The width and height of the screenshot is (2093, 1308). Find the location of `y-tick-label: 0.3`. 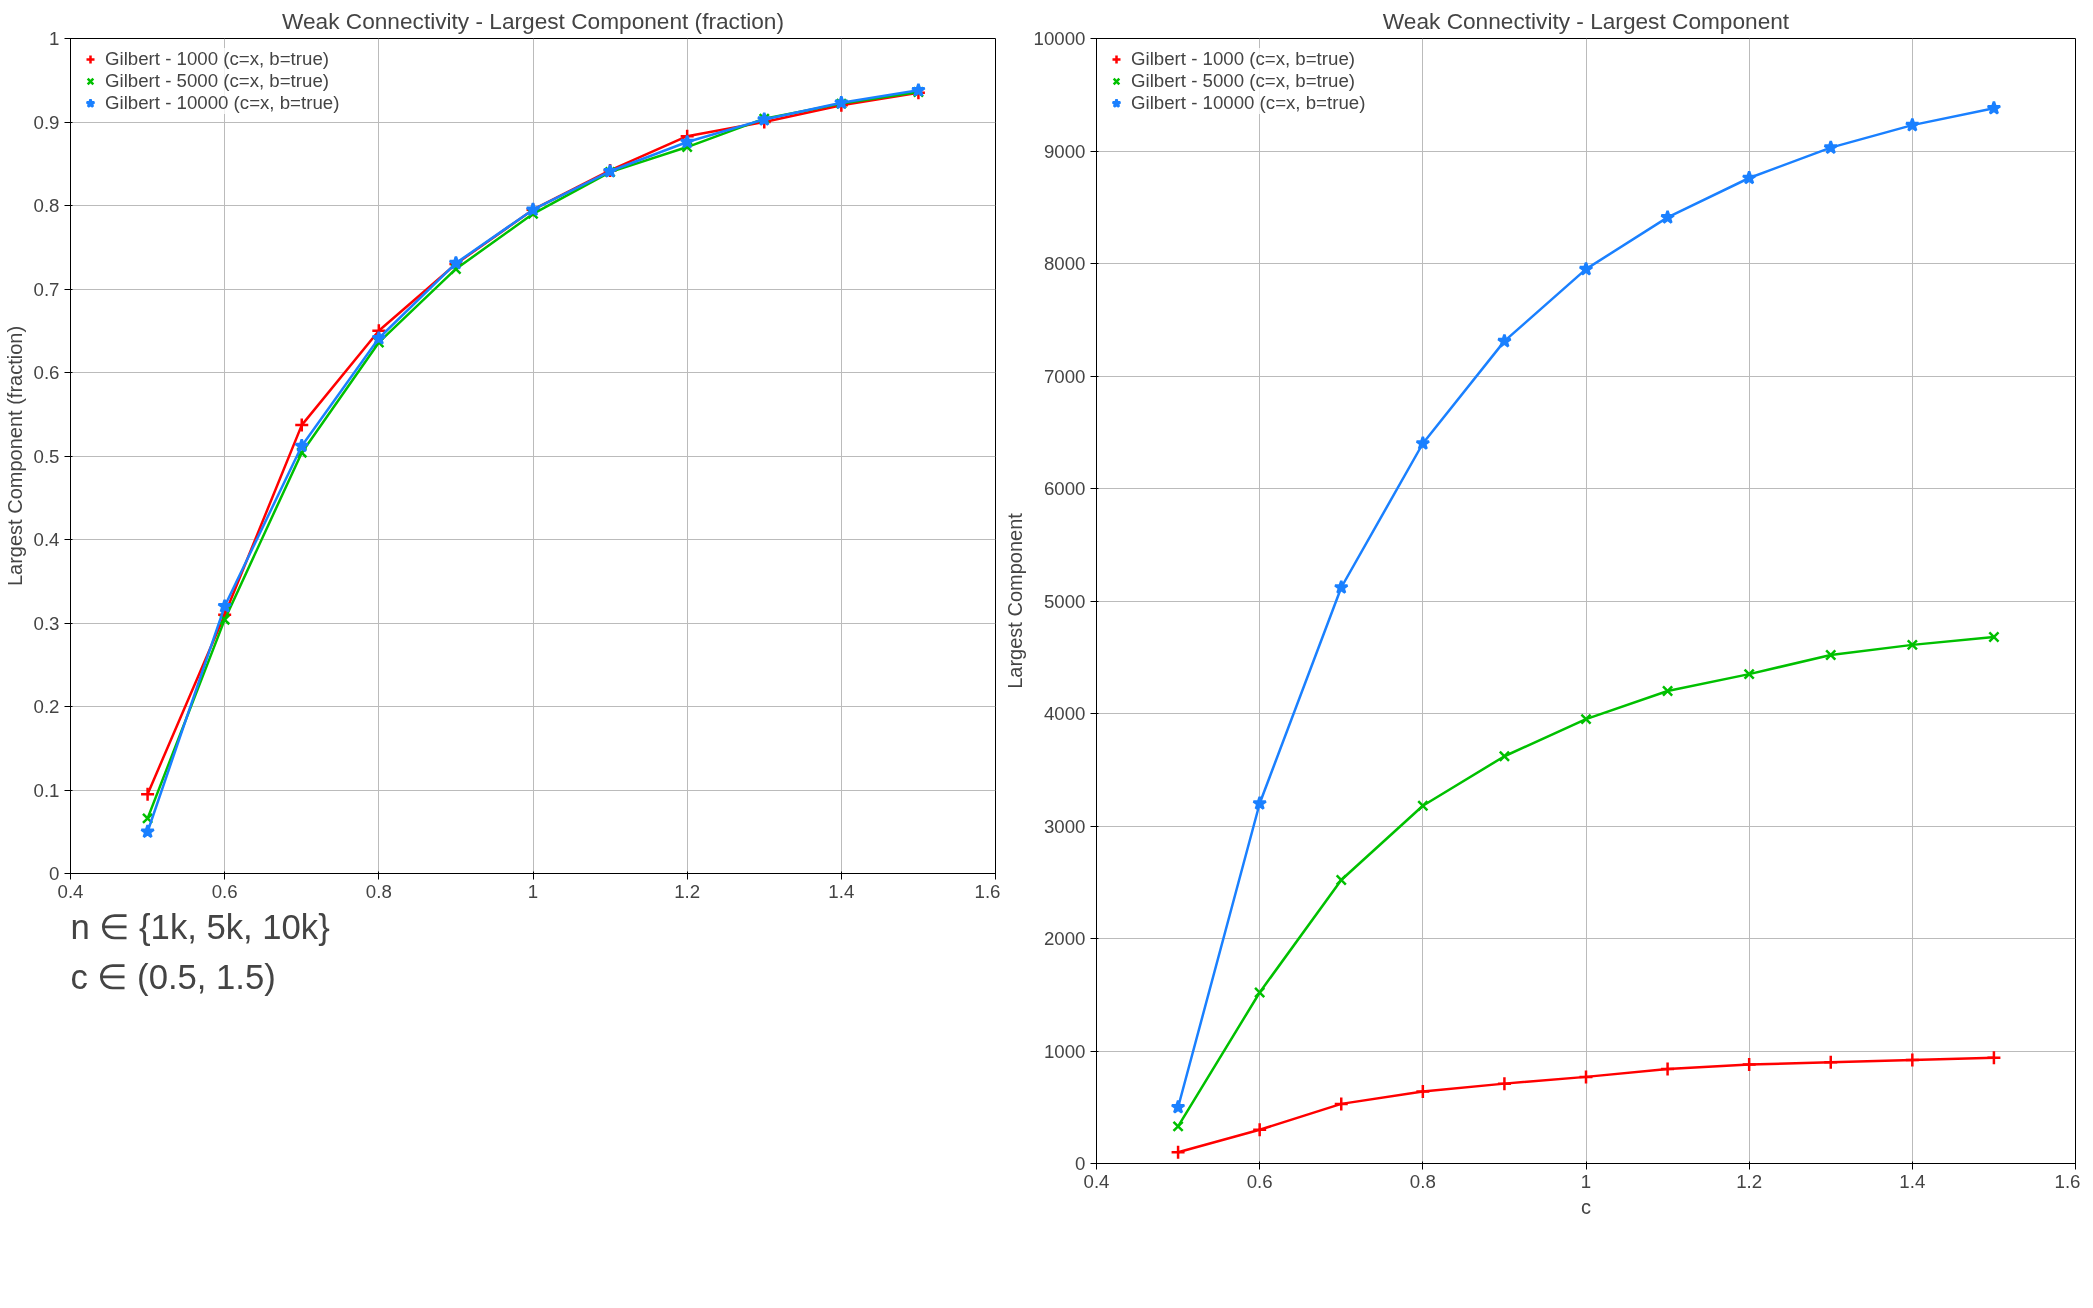

y-tick-label: 0.3 is located at coordinates (46, 623).